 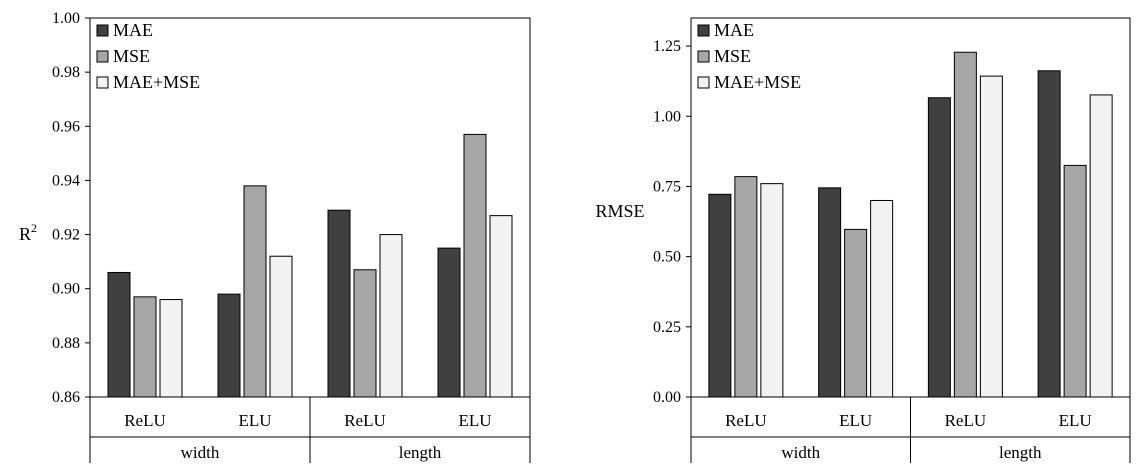 I want to click on y-tick-label: 0.50, so click(x=667, y=257).